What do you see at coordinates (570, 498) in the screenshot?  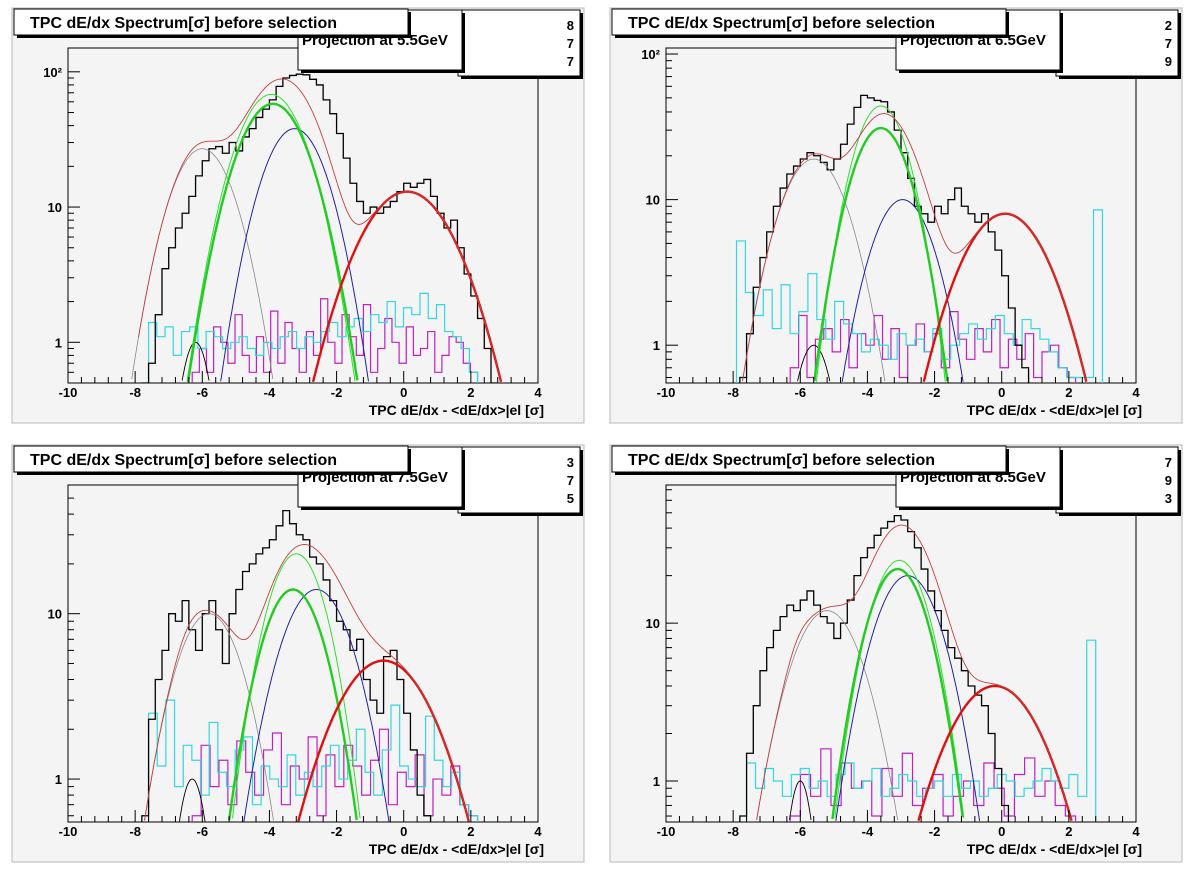 I see `stats-value: 5` at bounding box center [570, 498].